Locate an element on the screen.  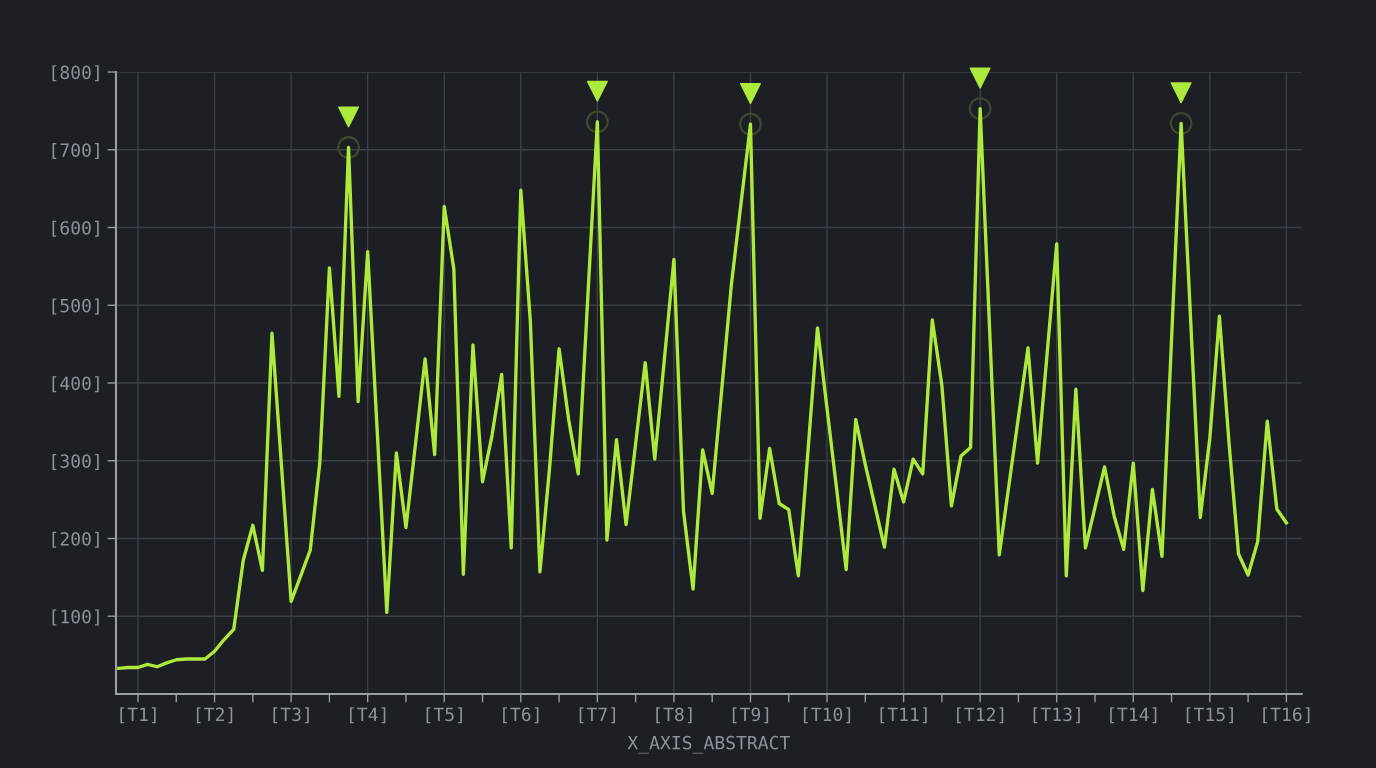
x-tick-label: [T9] is located at coordinates (750, 715).